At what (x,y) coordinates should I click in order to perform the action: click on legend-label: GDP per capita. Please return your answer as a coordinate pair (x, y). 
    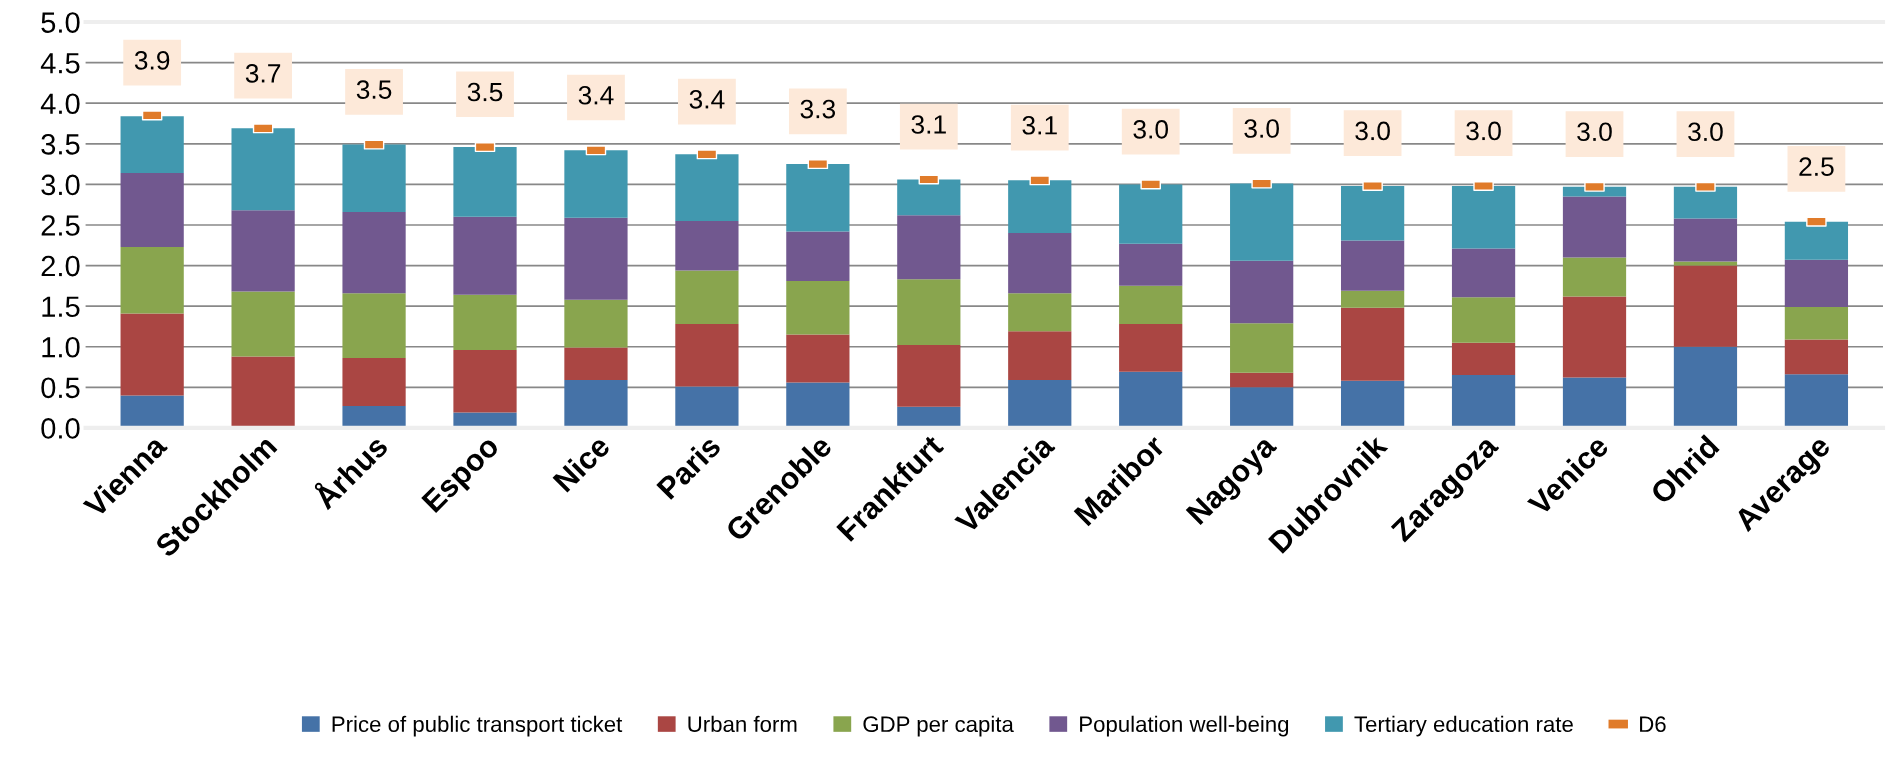
    Looking at the image, I should click on (938, 726).